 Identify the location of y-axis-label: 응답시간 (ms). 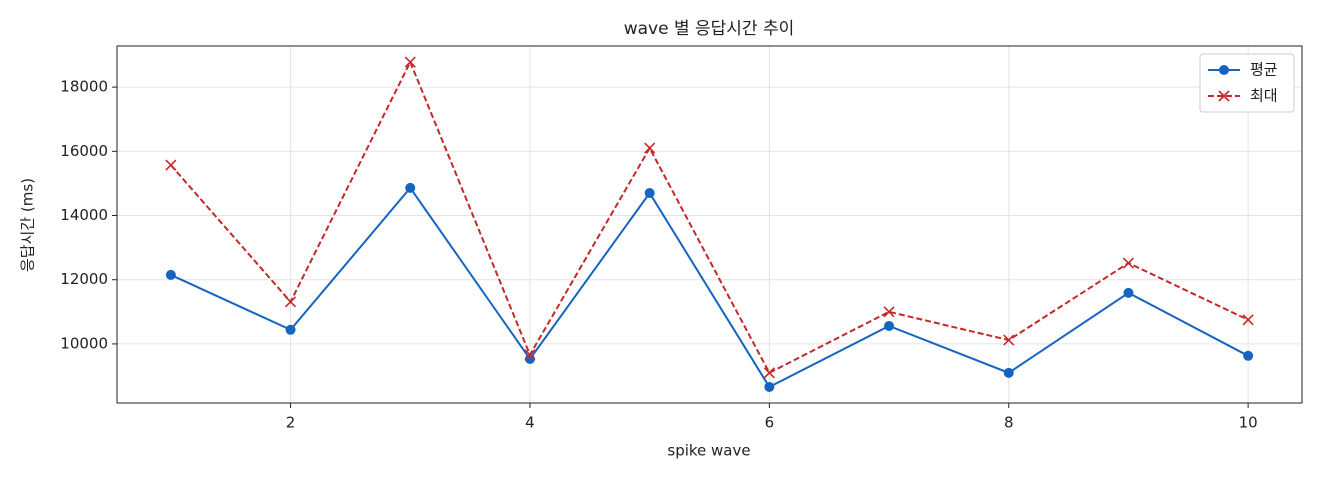
(28, 225).